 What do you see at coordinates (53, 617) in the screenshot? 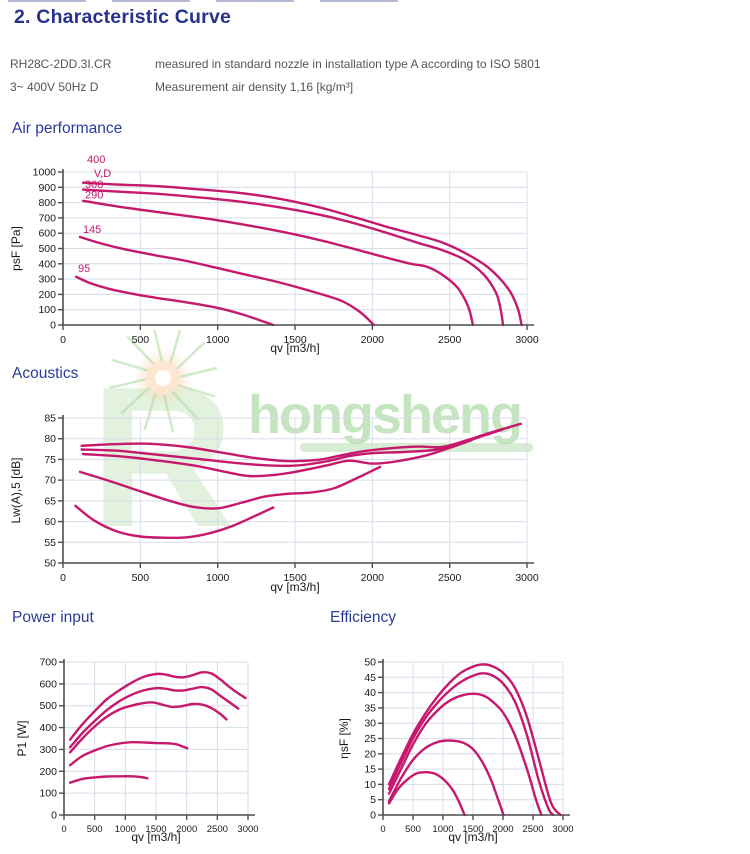
I see `power-input-heading: Power input` at bounding box center [53, 617].